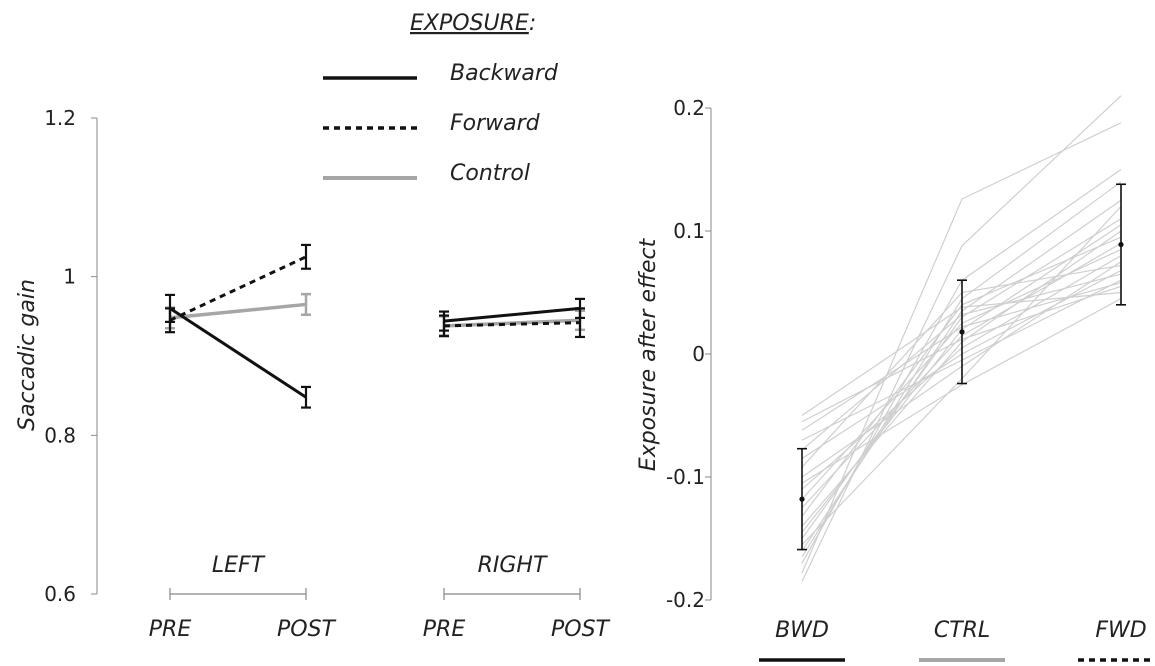 The image size is (1155, 666). Describe the element at coordinates (1121, 244) in the screenshot. I see `mean-point-fwd` at that location.